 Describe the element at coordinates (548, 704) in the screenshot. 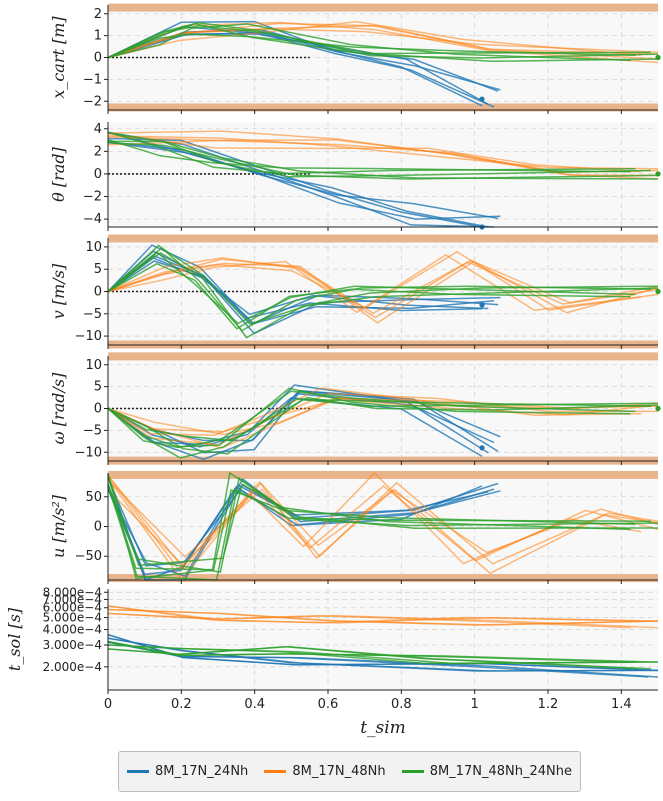

I see `x-tick-label: 1.2` at that location.